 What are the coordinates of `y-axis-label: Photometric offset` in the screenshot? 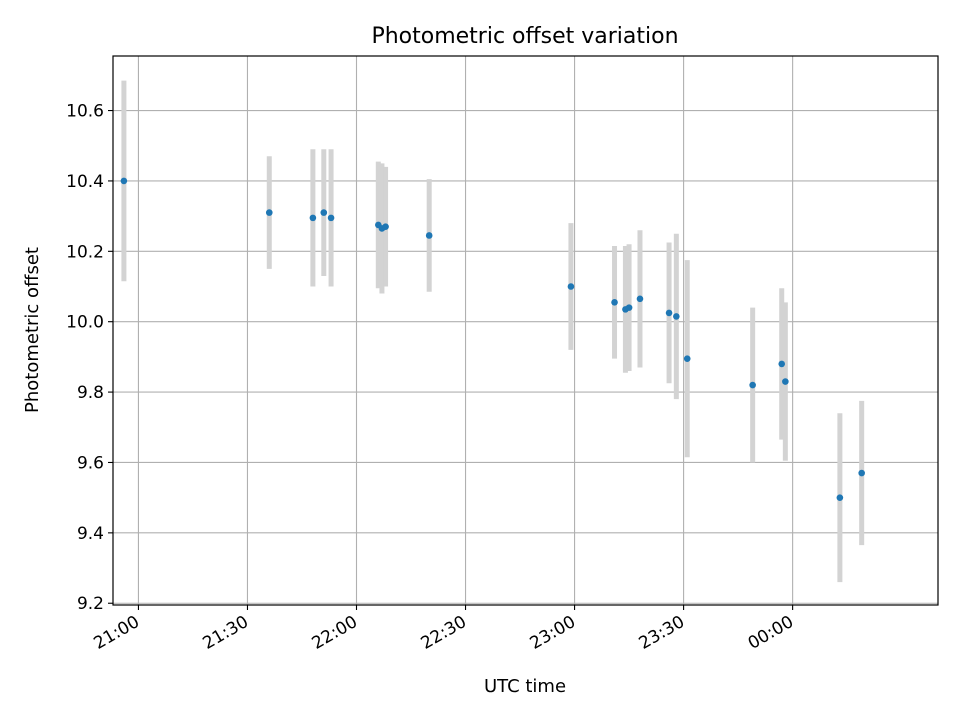 It's located at (32, 330).